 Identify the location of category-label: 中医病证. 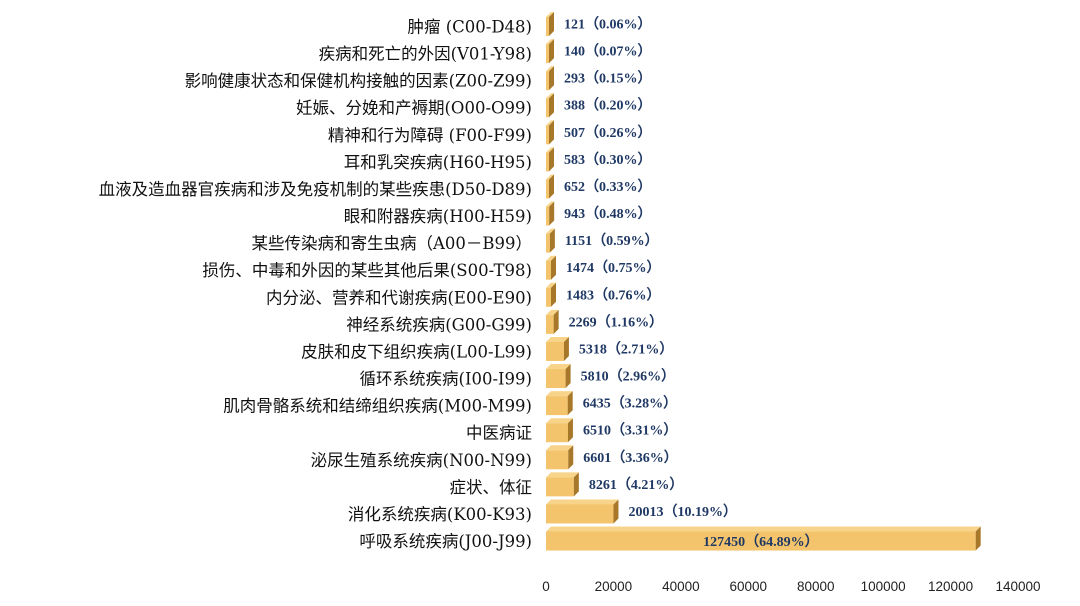
(499, 433).